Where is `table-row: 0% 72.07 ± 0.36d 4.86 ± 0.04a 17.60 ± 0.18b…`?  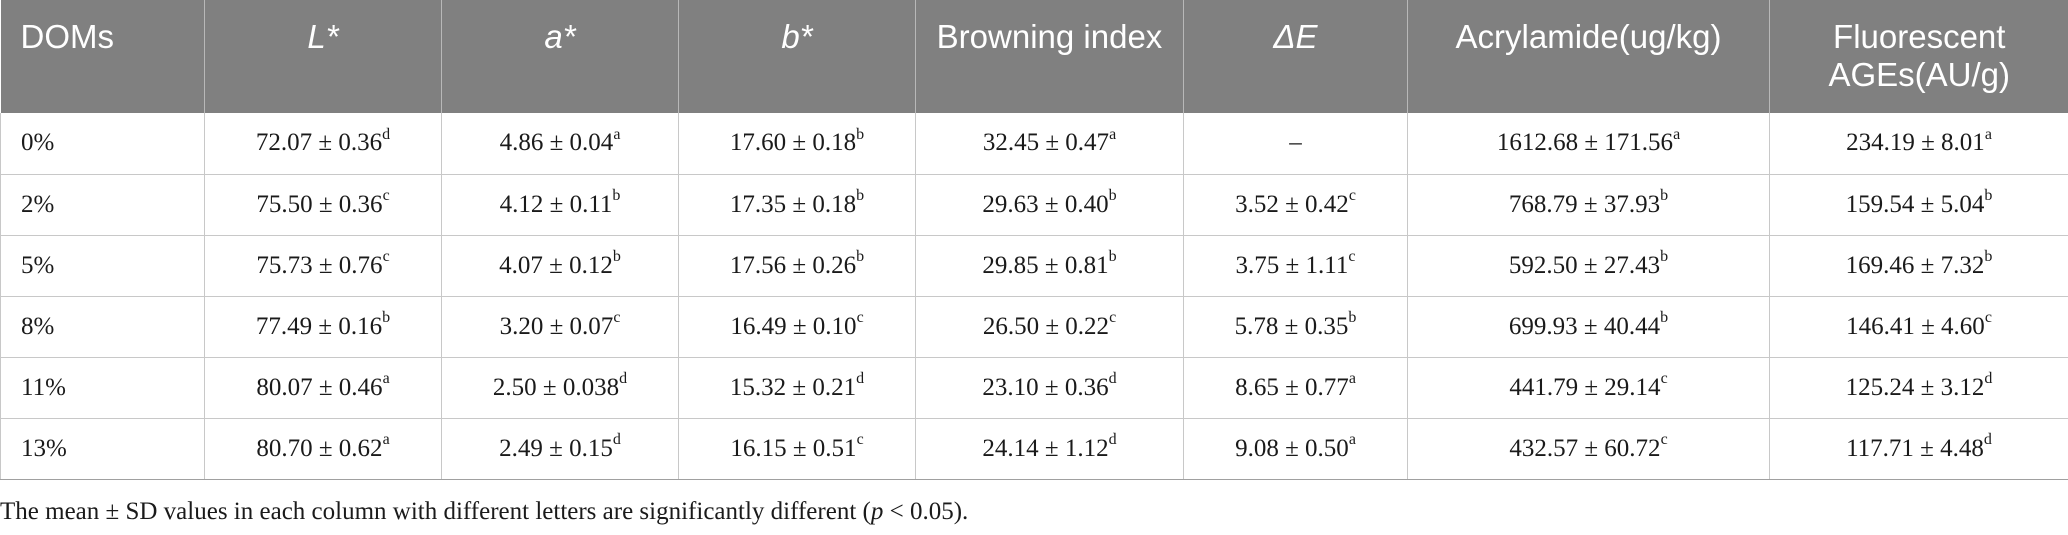
table-row: 0% 72.07 ± 0.36d 4.86 ± 0.04a 17.60 ± 0.18b… is located at coordinates (1034, 144).